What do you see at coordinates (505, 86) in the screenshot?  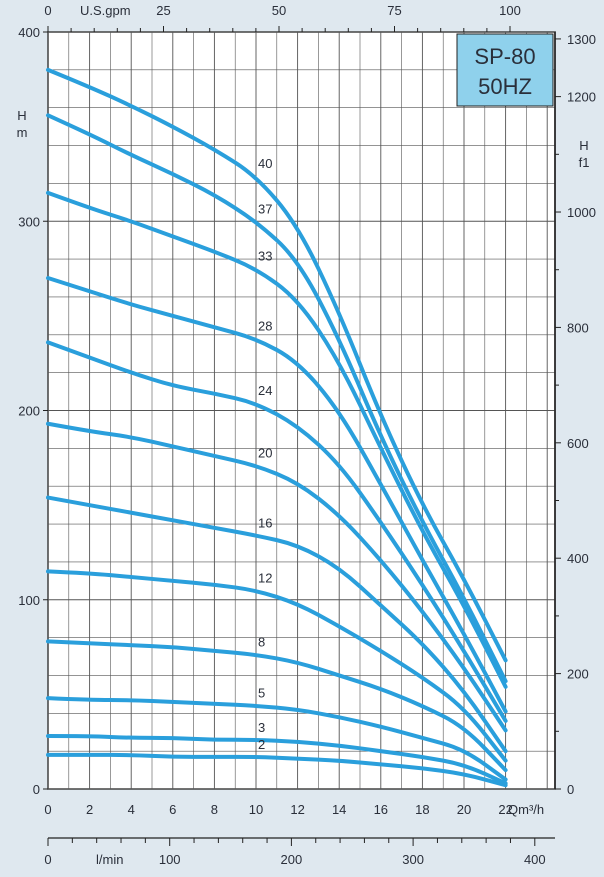 I see `chart-subtitle: 50HZ` at bounding box center [505, 86].